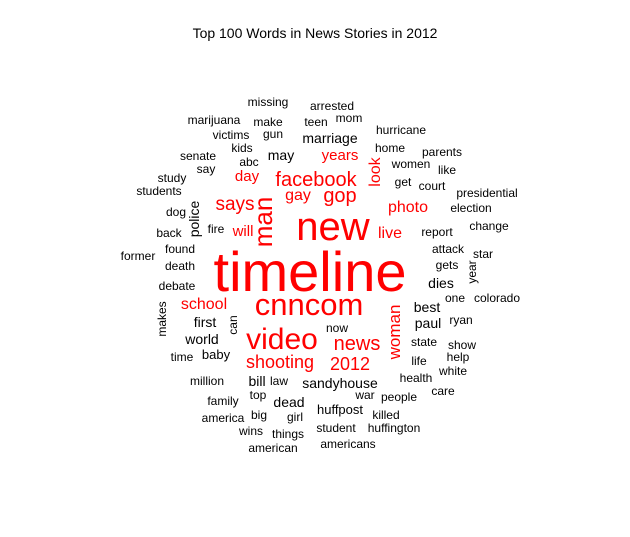  Describe the element at coordinates (288, 402) in the screenshot. I see `word-dead: dead` at that location.